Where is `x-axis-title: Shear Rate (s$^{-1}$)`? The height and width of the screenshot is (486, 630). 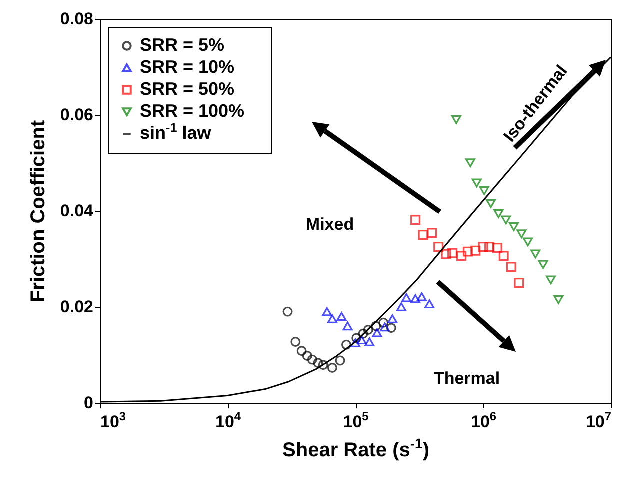
x-axis-title: Shear Rate (s$^{-1}$) is located at coordinates (356, 449).